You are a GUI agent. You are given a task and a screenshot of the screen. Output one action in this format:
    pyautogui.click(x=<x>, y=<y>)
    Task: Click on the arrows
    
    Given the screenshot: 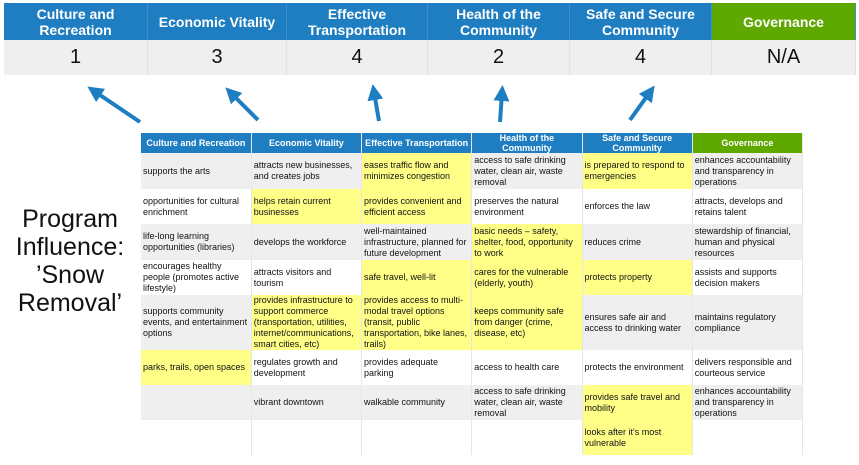 What is the action you would take?
    pyautogui.click(x=371, y=104)
    